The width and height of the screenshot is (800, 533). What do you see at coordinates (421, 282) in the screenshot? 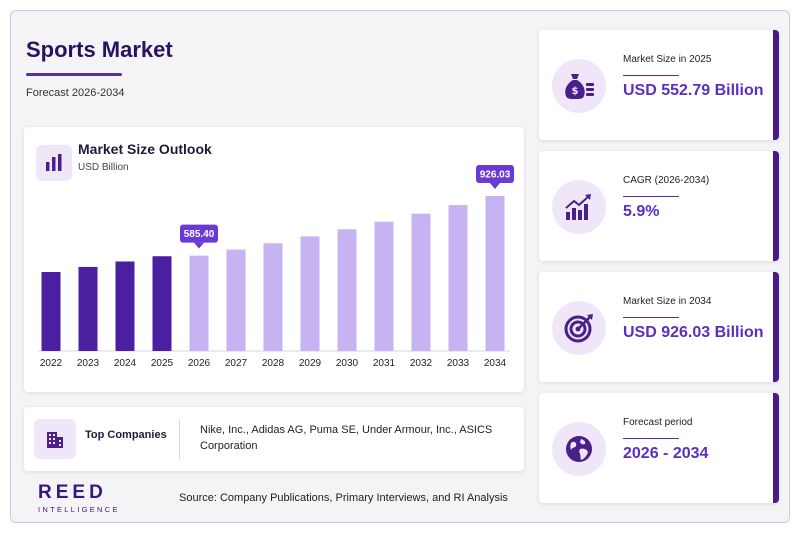
I see `bar-2032` at bounding box center [421, 282].